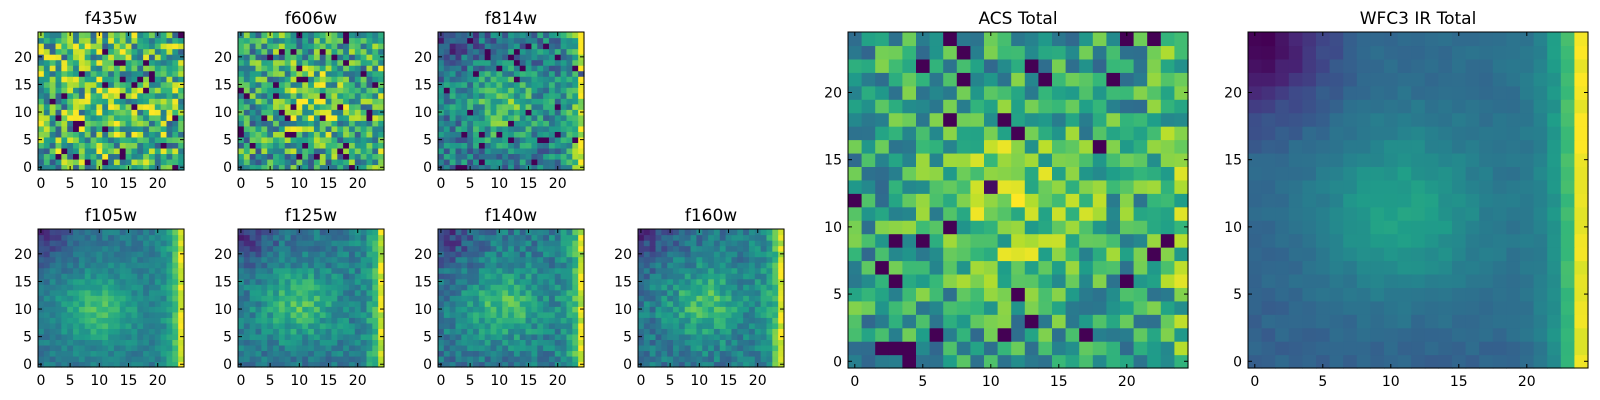 Image resolution: width=1600 pixels, height=400 pixels. What do you see at coordinates (423, 113) in the screenshot?
I see `y-tick-label: 10` at bounding box center [423, 113].